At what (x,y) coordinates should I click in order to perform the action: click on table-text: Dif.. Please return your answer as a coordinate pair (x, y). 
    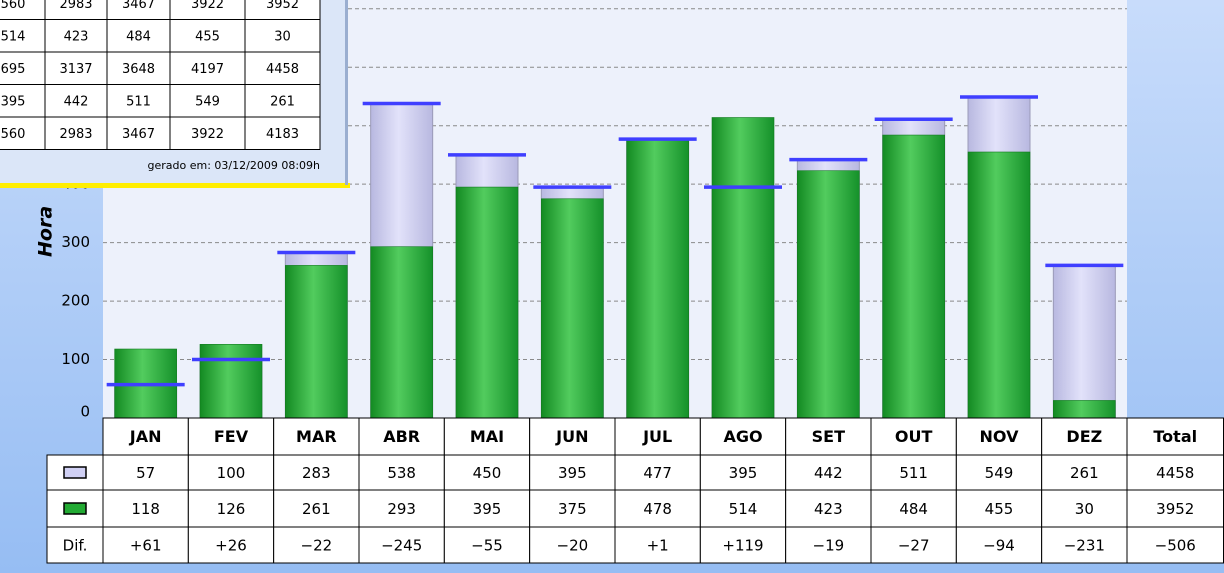
    Looking at the image, I should click on (75, 546).